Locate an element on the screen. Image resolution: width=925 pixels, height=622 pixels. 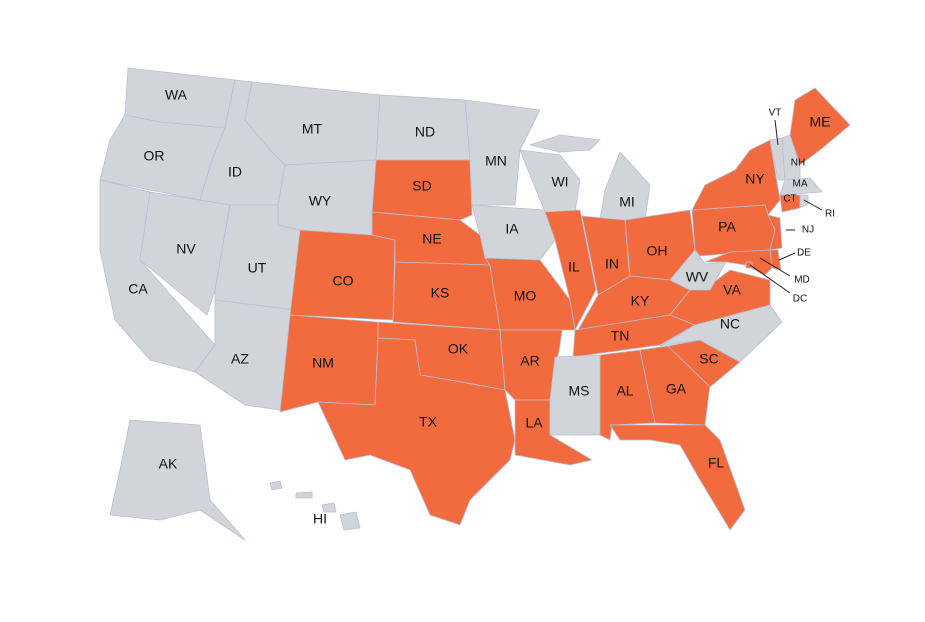
state-label: MI is located at coordinates (627, 202).